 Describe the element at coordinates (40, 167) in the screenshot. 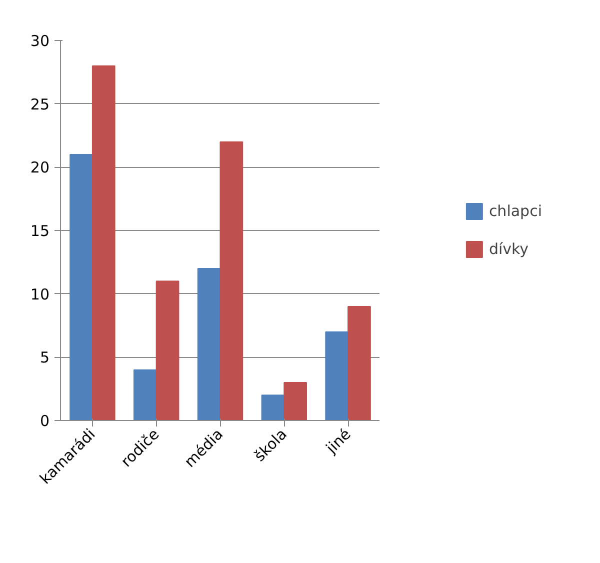

I see `y-tick-label: 20` at that location.